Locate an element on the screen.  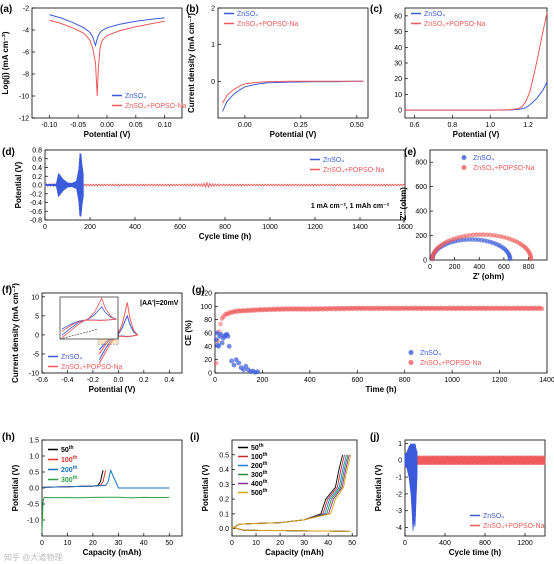
plot-frame is located at coordinates (293, 63).